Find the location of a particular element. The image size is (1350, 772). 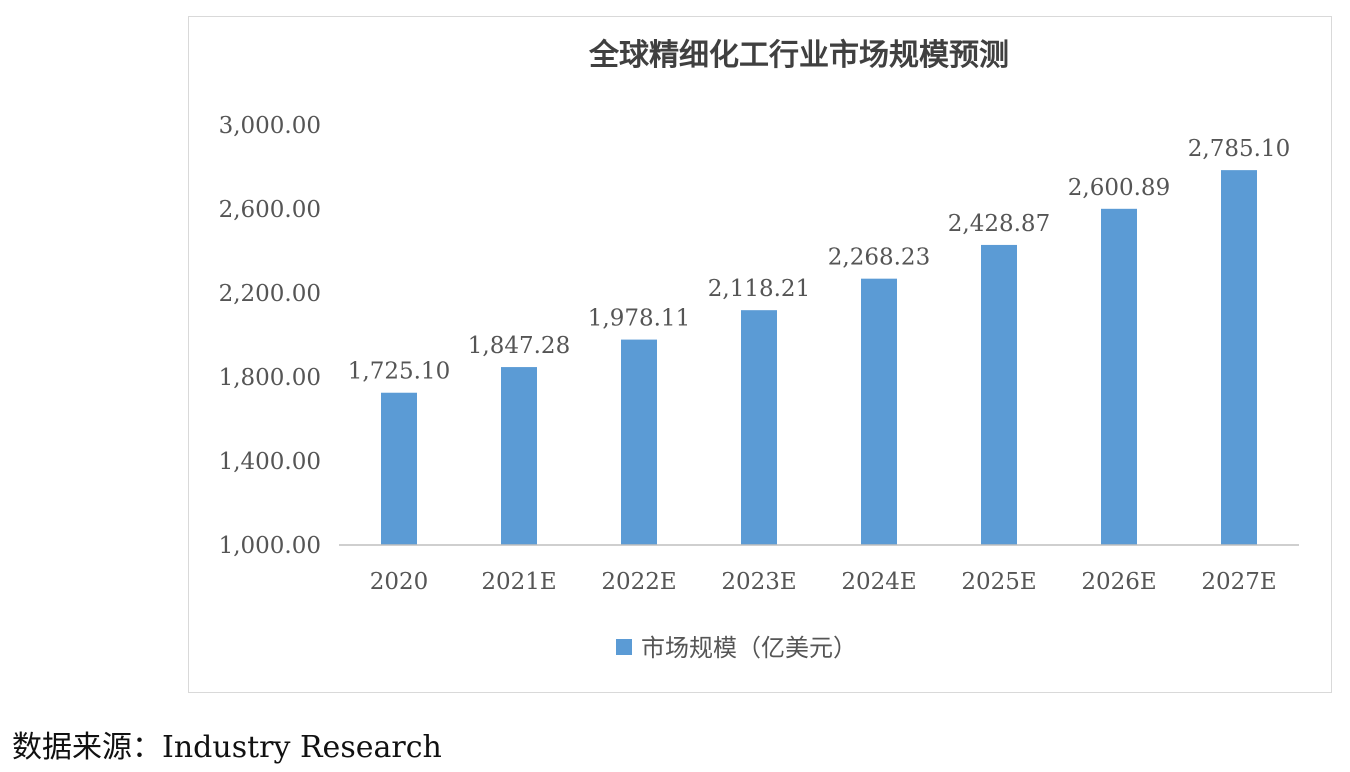

y-tick-label: 1,400.00 is located at coordinates (270, 462).